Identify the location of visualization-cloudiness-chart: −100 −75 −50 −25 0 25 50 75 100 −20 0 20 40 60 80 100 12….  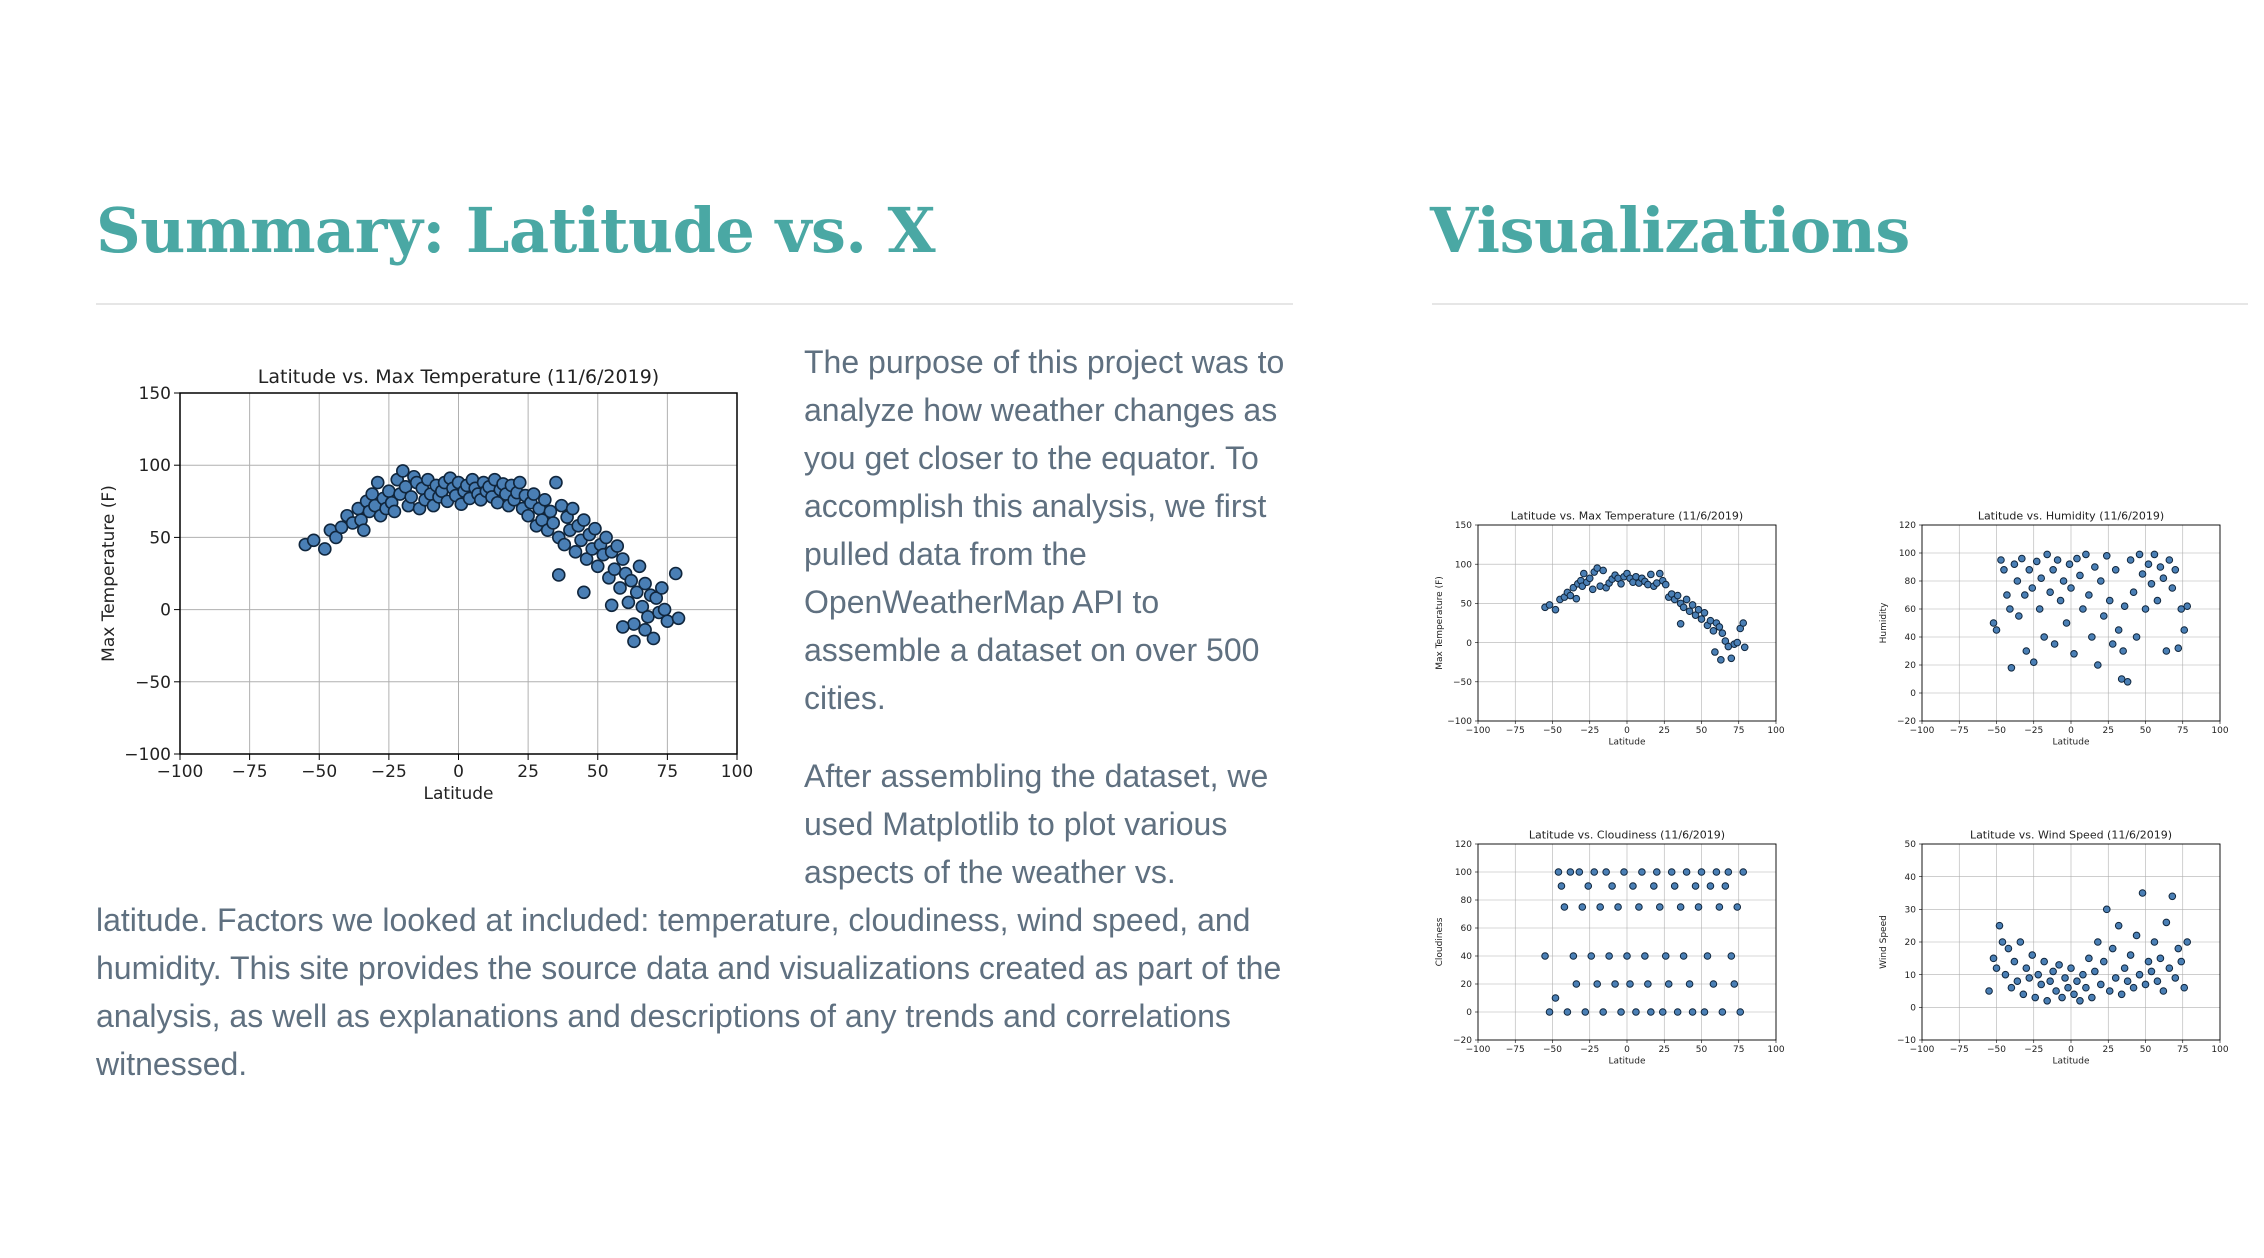
(1610, 946).